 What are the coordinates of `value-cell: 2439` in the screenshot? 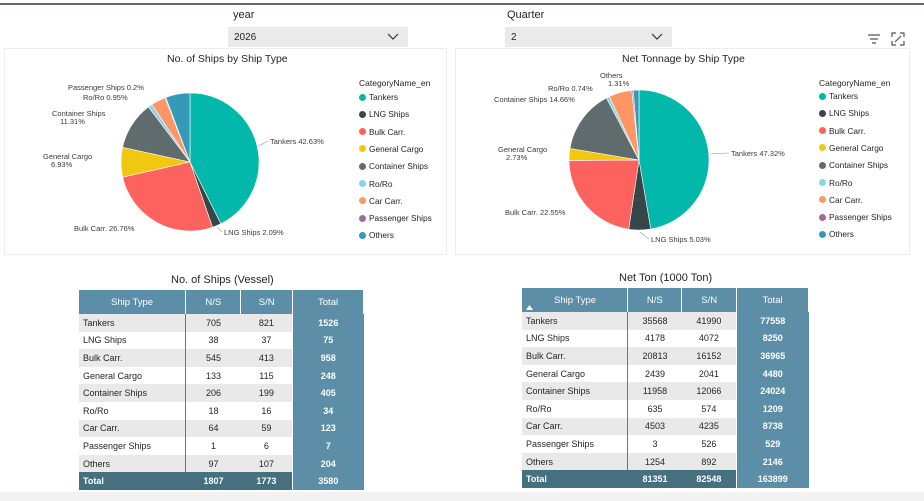 It's located at (655, 373).